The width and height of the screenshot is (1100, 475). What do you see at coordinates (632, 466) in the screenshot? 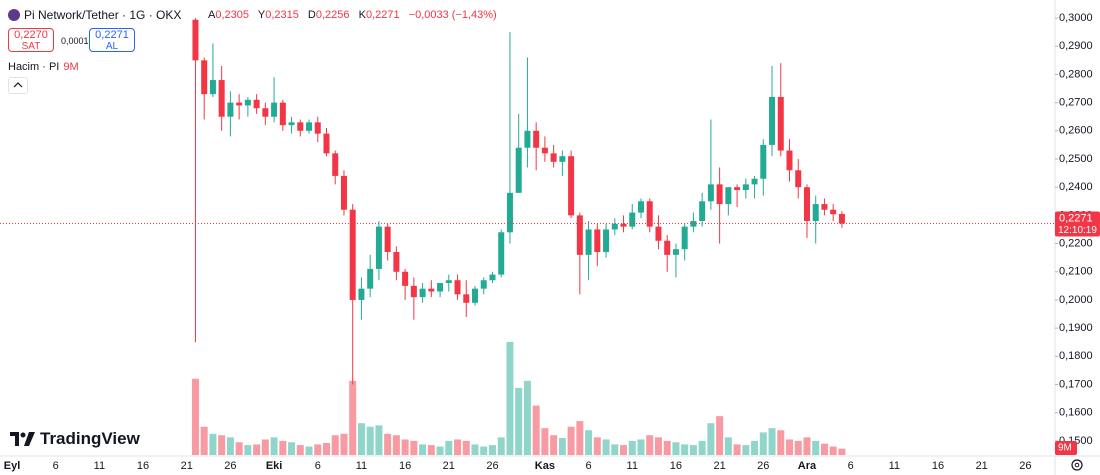
I see `x-tick-label: 11` at bounding box center [632, 466].